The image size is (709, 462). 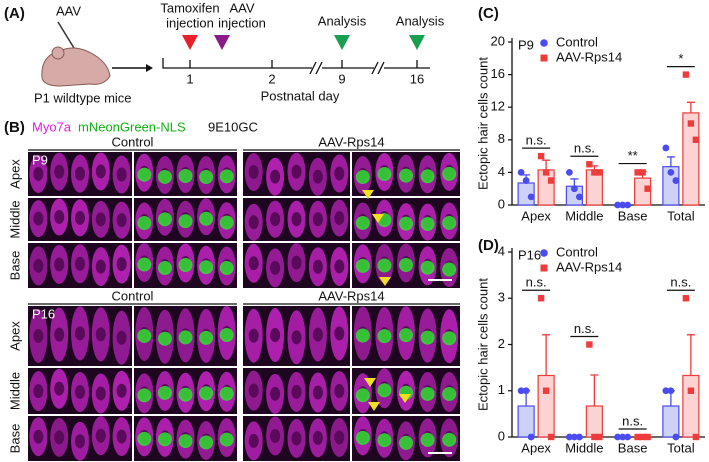 What do you see at coordinates (68, 10) in the screenshot?
I see `vector-label: AAV` at bounding box center [68, 10].